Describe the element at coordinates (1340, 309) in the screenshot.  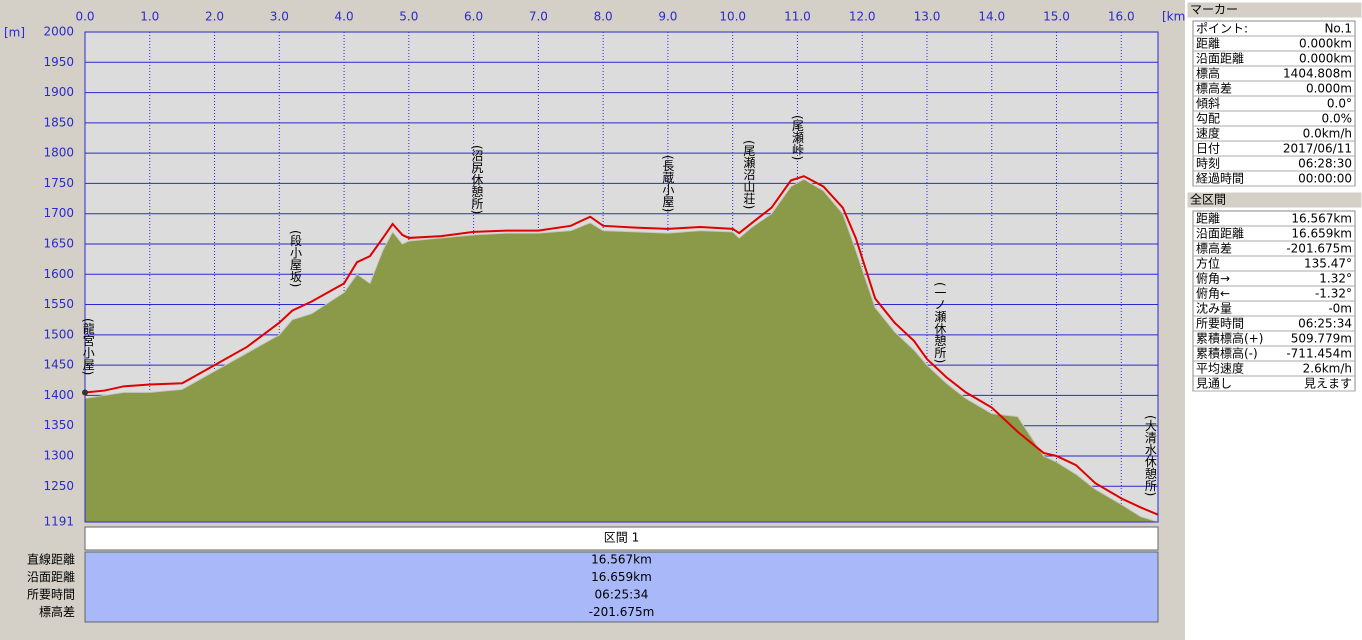
I see `panel-value: -0m` at that location.